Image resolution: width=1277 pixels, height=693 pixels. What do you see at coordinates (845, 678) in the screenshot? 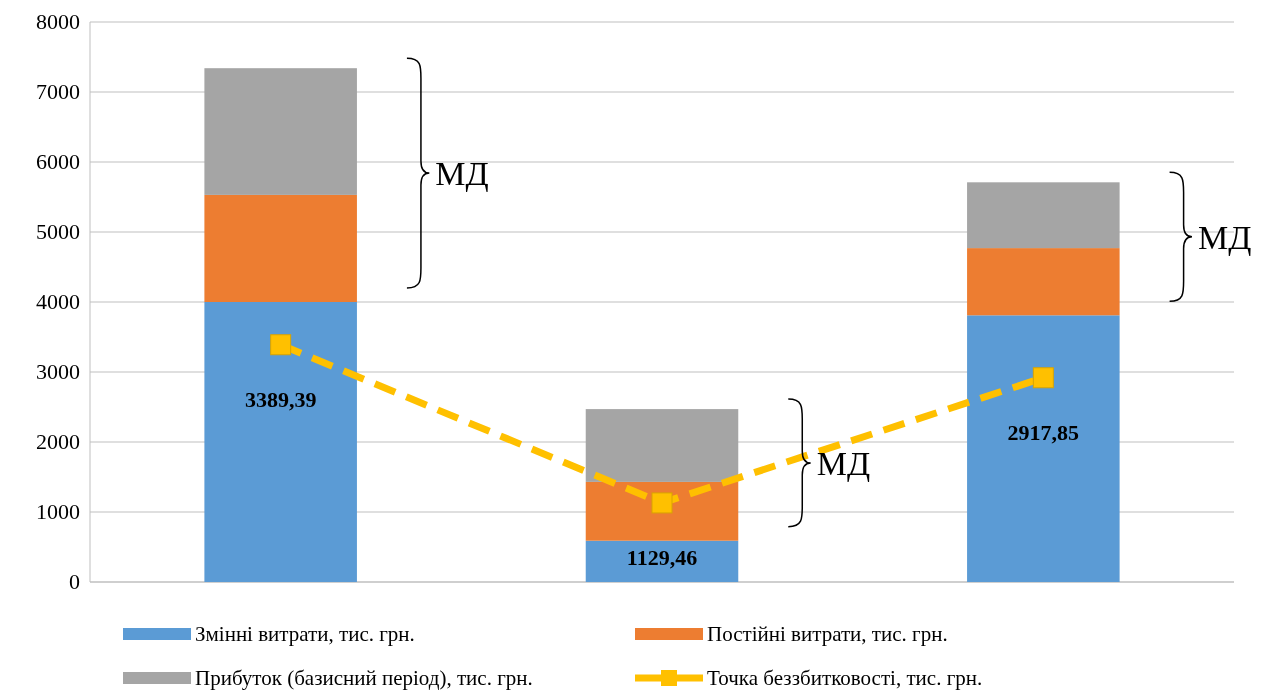
I see `legend-label: Точка беззбитковості, тис. грн.` at bounding box center [845, 678].